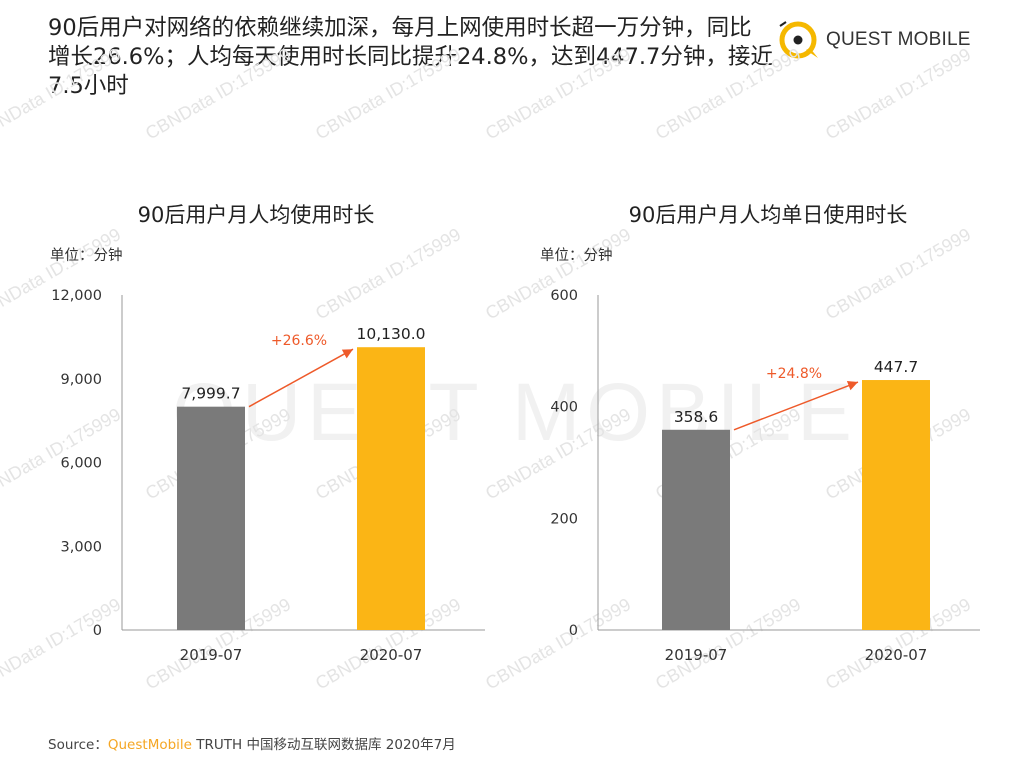 This screenshot has width=1024, height=768. Describe the element at coordinates (256, 215) in the screenshot. I see `chart-title: 90后用户月人均使用时长` at that location.